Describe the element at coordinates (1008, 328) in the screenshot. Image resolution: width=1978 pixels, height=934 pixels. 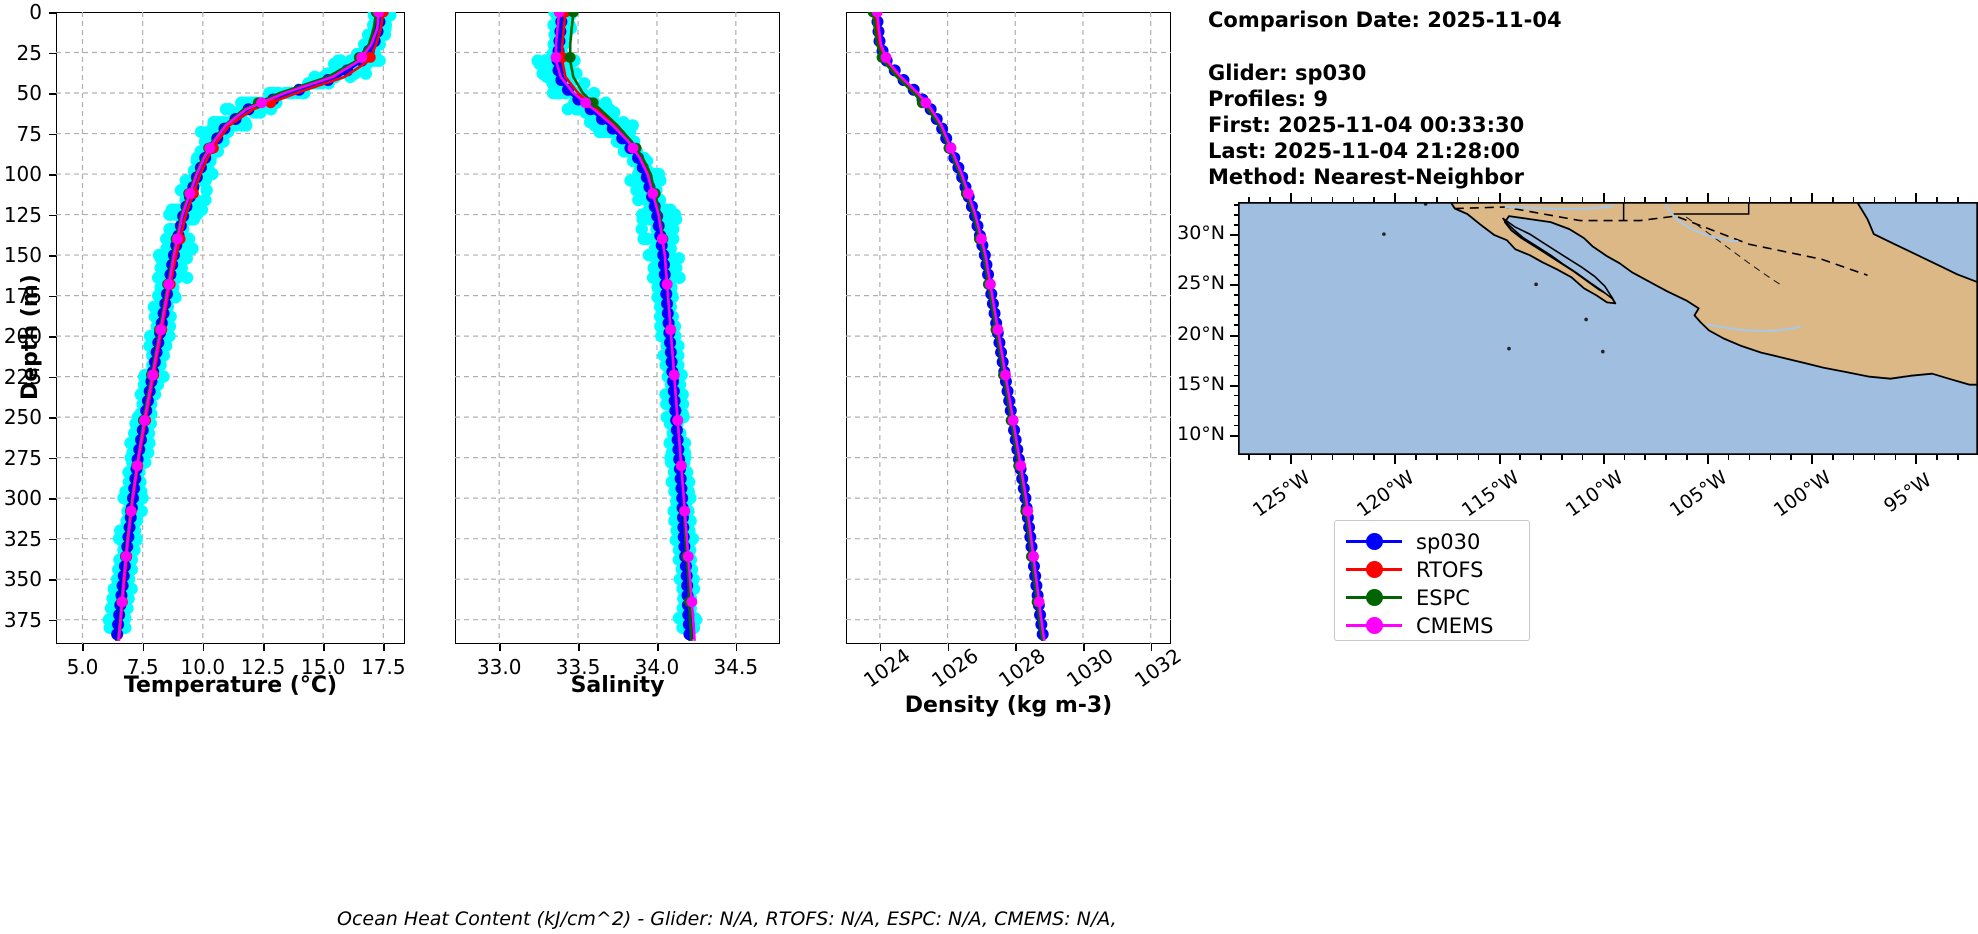
I see `density-plot-svg` at that location.